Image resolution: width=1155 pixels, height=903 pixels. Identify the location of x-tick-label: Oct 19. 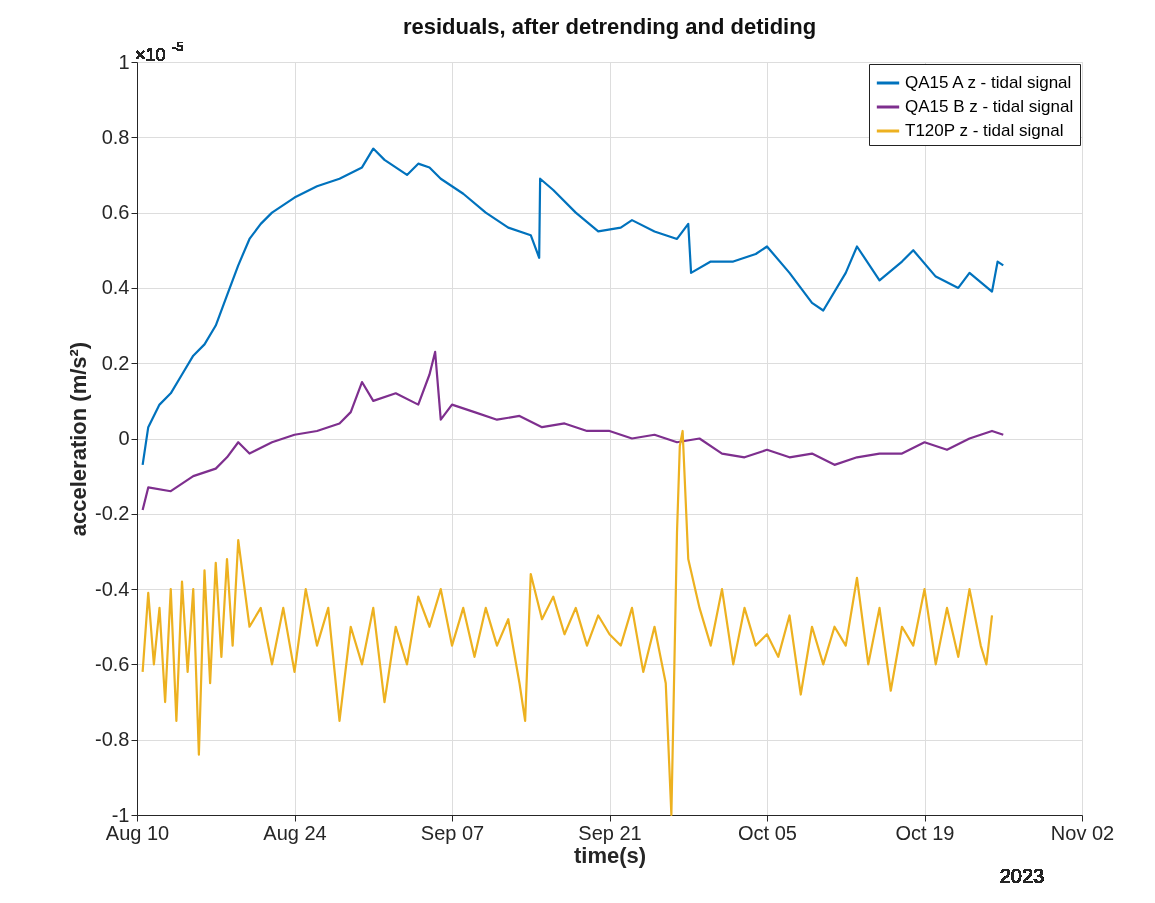
(925, 832).